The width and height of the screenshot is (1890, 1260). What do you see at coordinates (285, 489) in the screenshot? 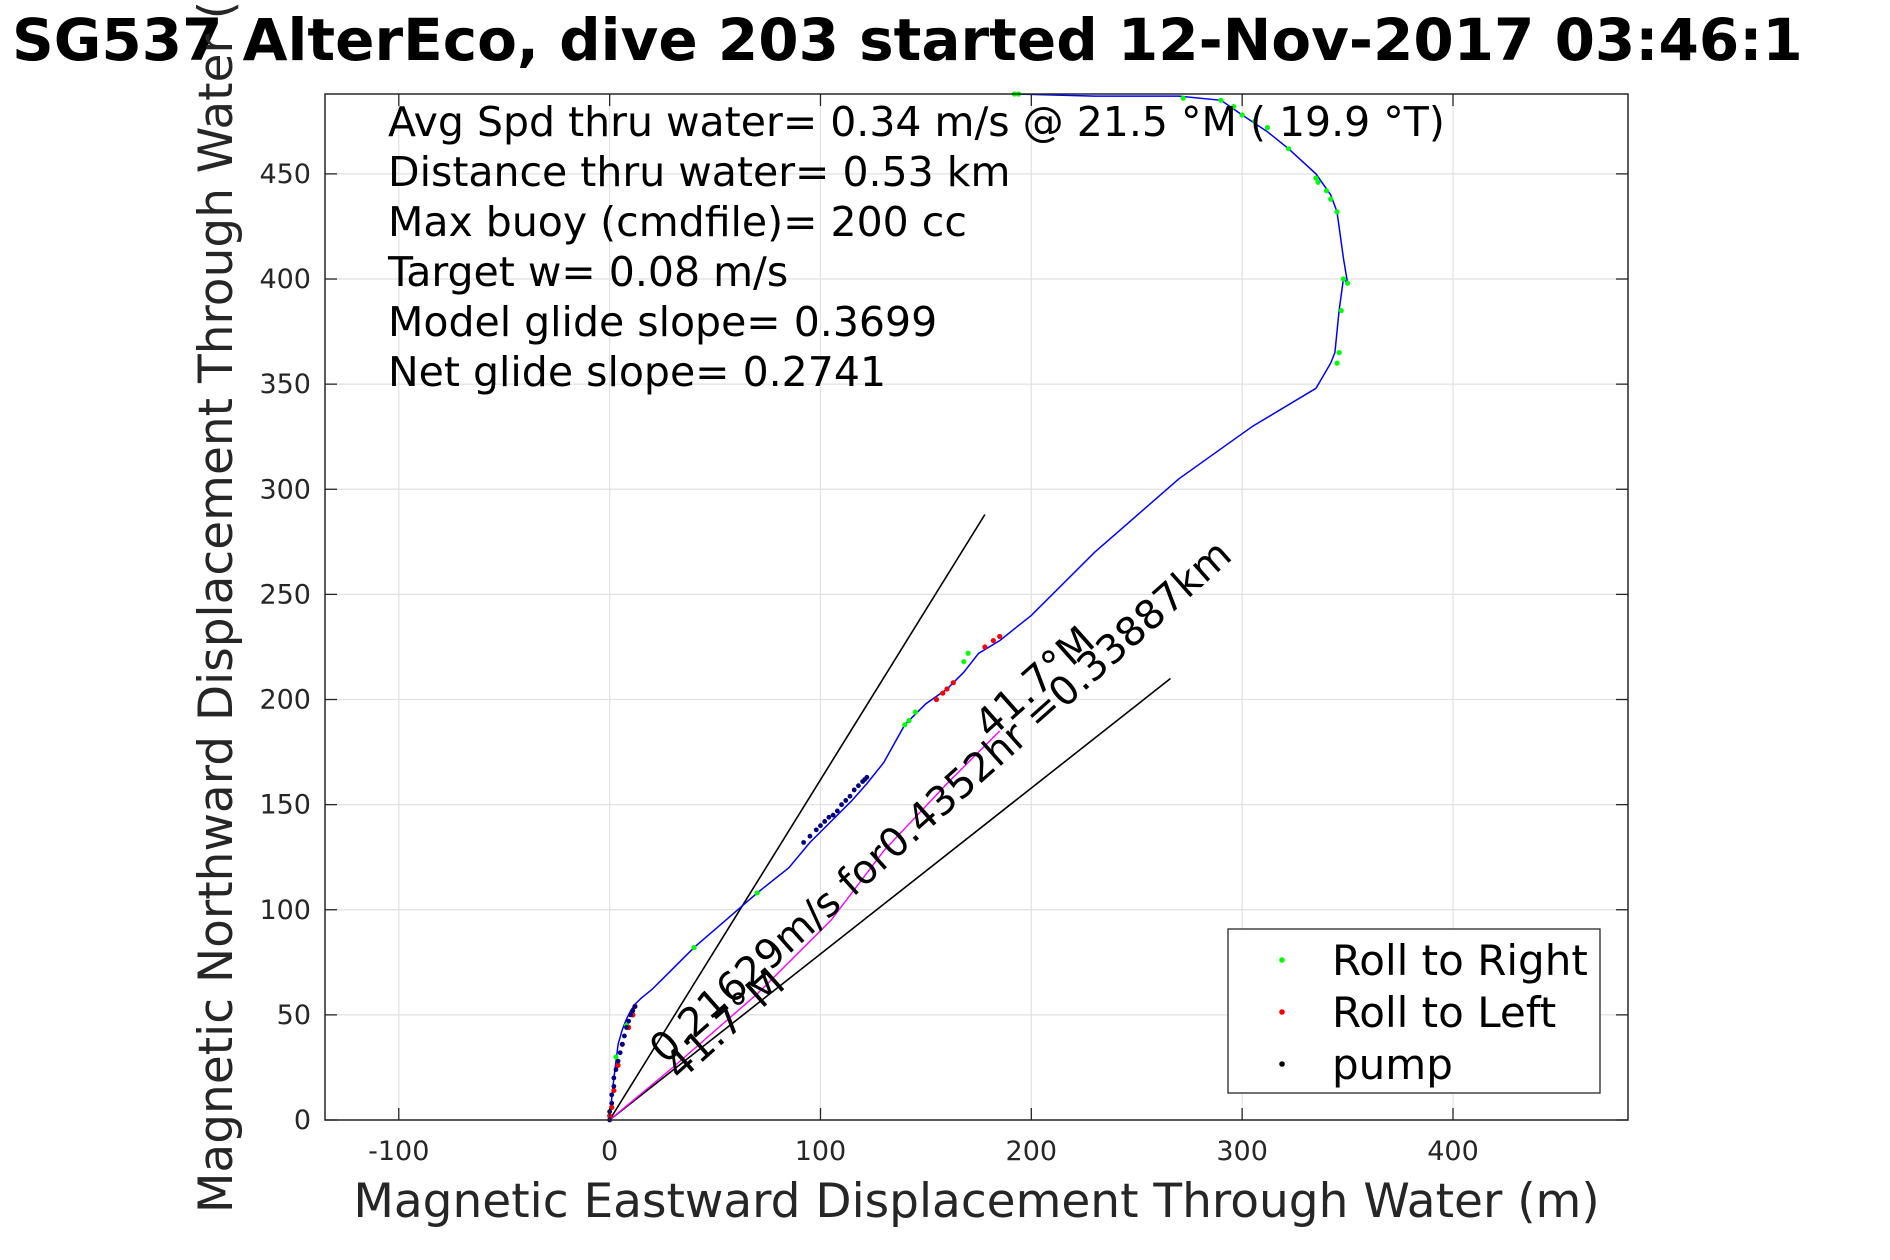
I see `y-tick-label: 300` at bounding box center [285, 489].